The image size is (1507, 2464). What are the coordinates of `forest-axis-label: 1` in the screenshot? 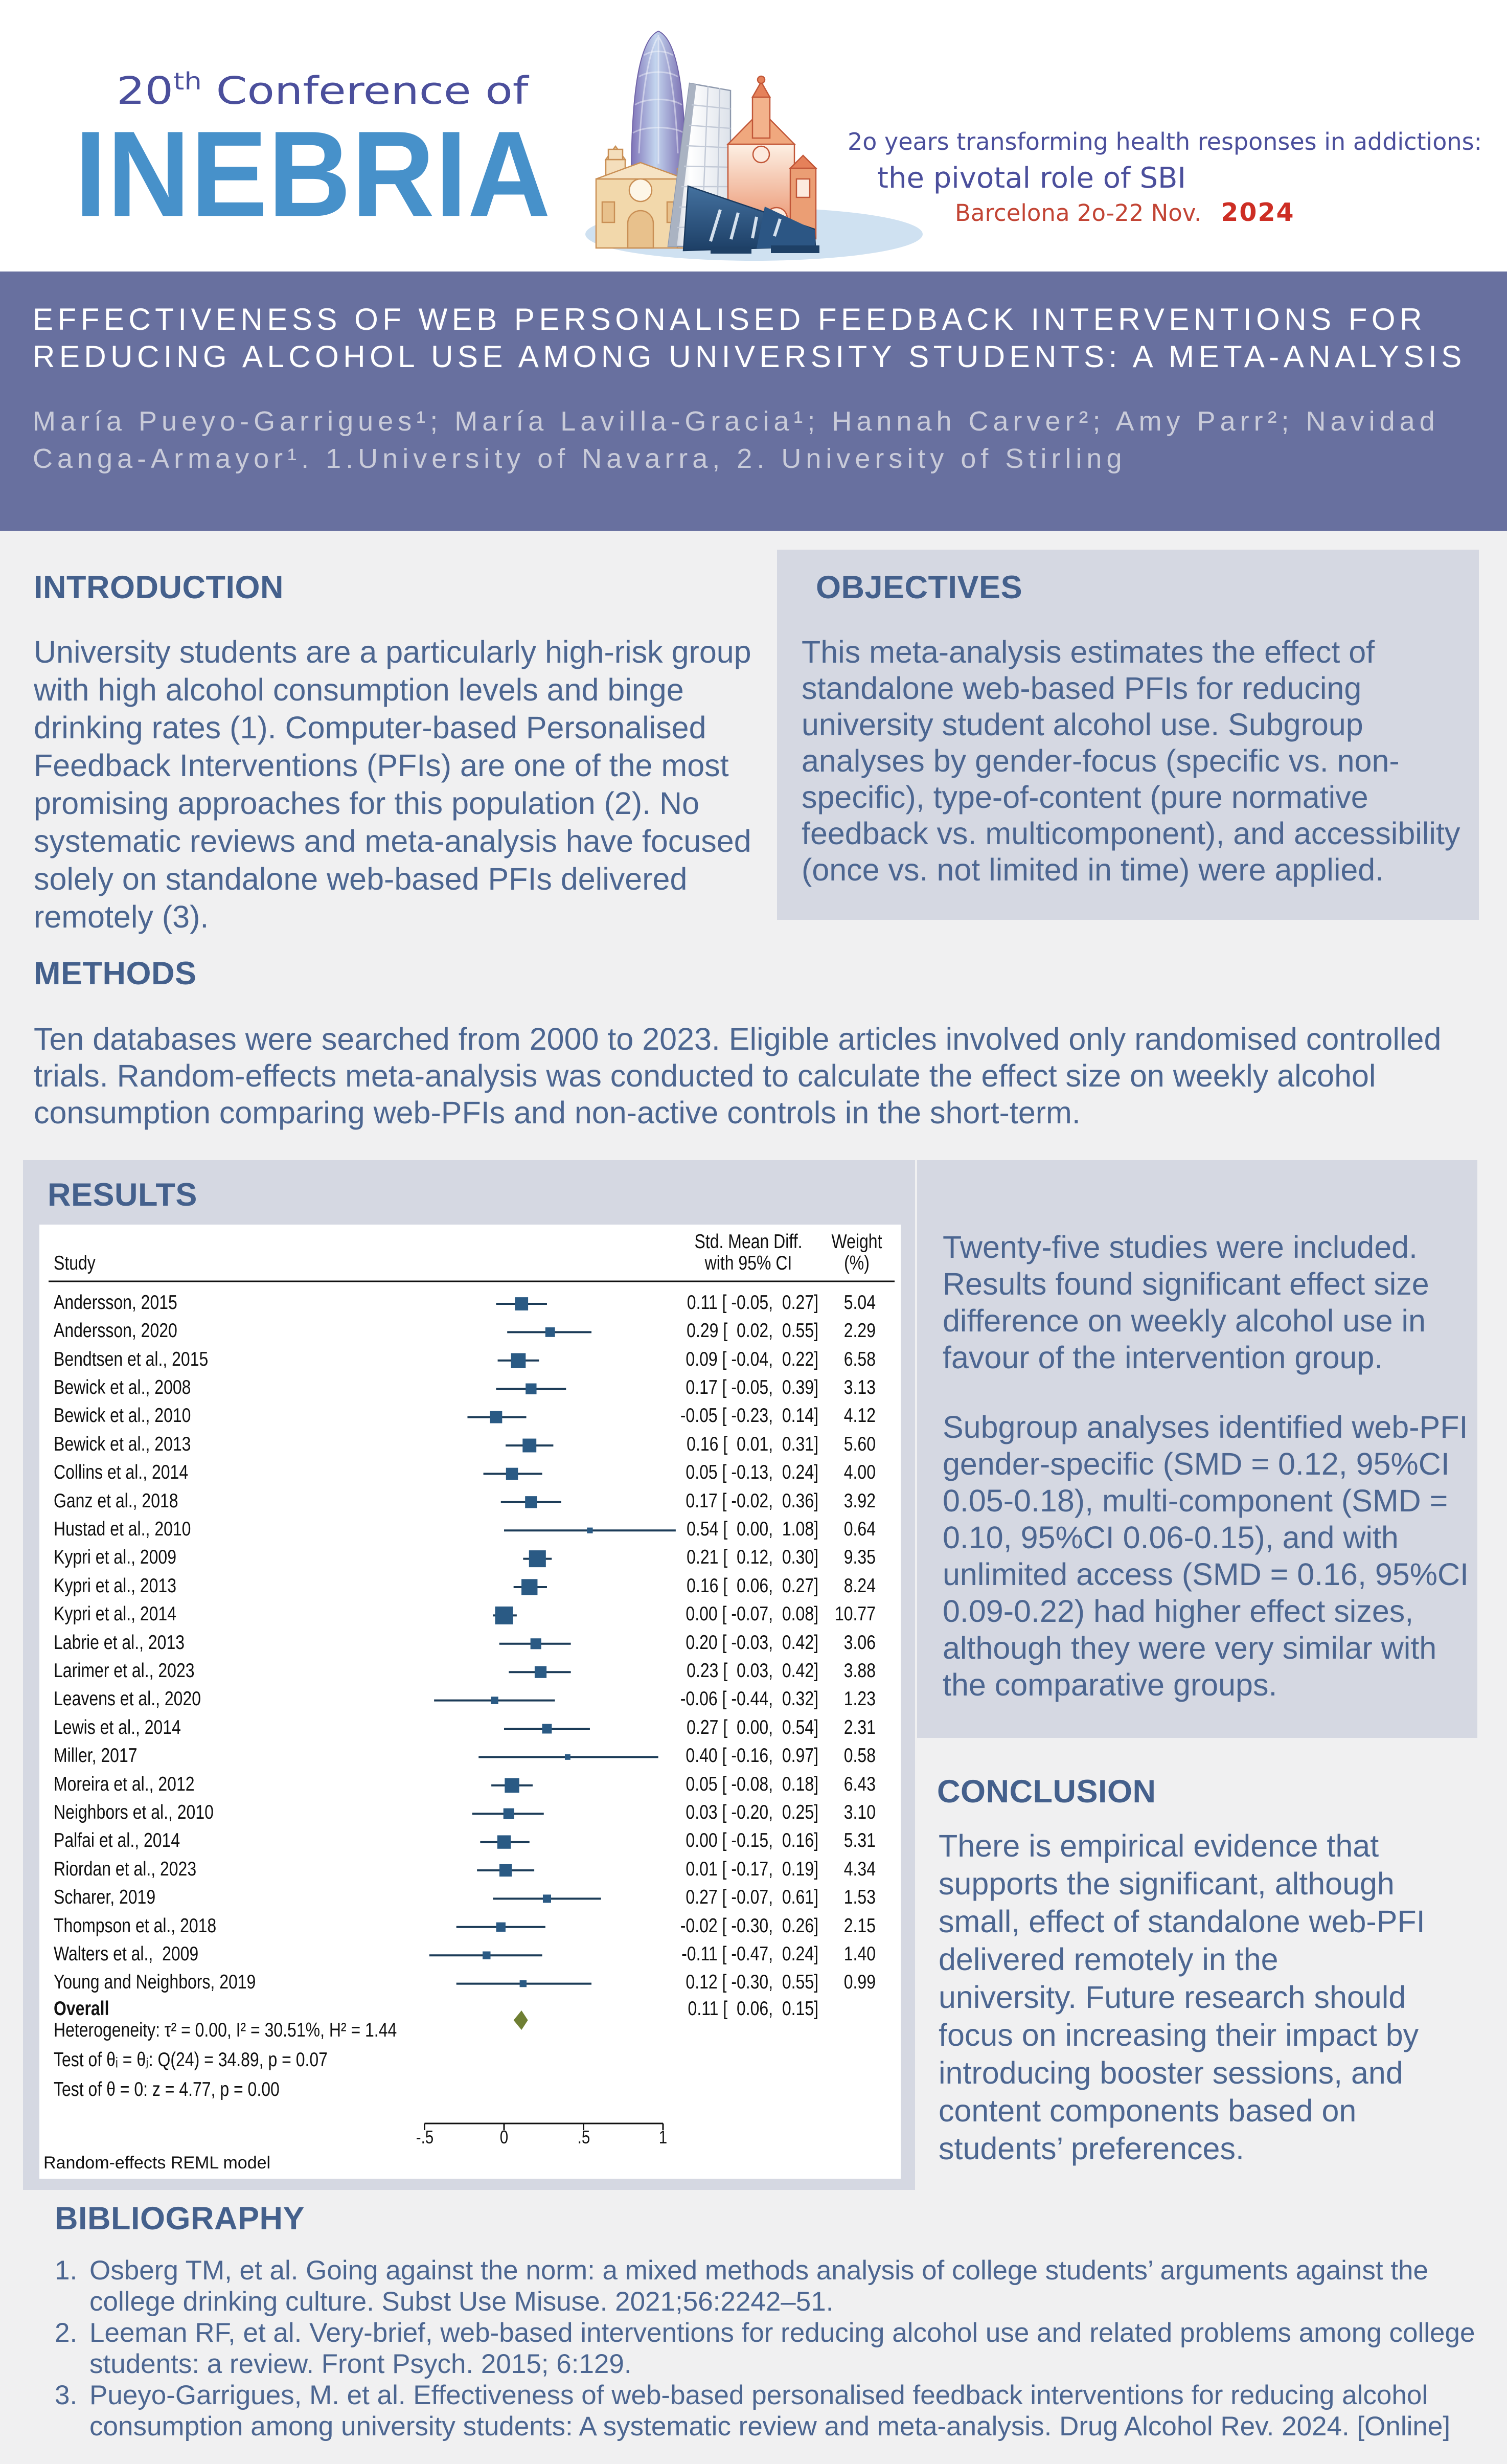 It's located at (663, 2137).